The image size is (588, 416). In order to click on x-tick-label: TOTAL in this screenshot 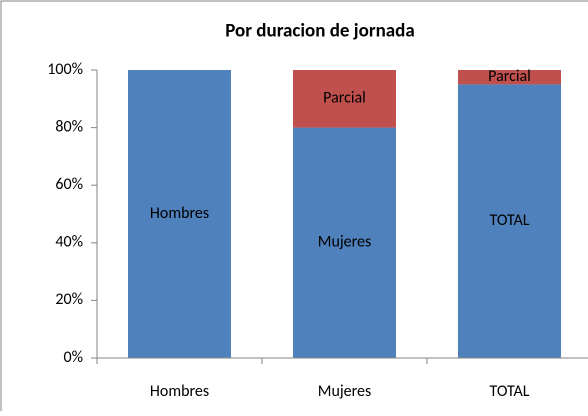, I will do `click(509, 391)`.